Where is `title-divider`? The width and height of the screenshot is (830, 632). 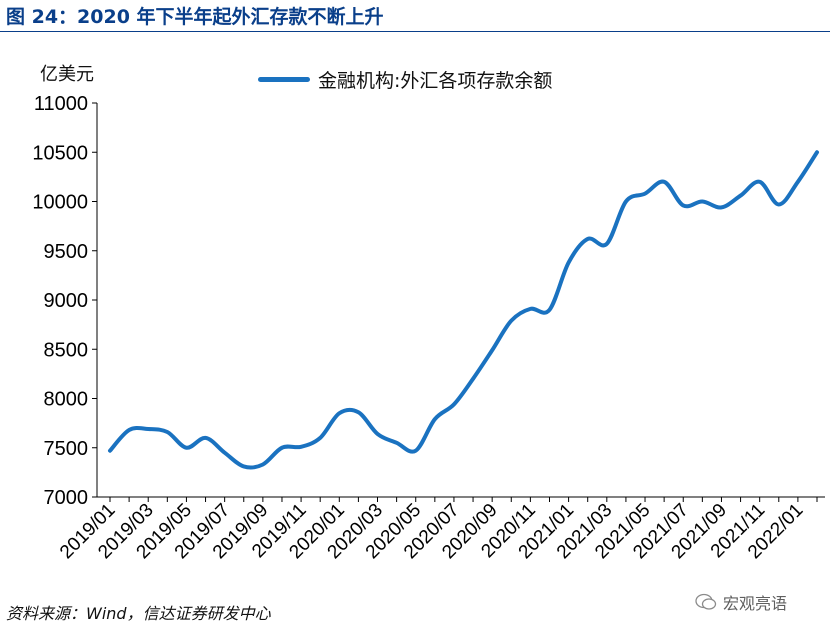
title-divider is located at coordinates (415, 31).